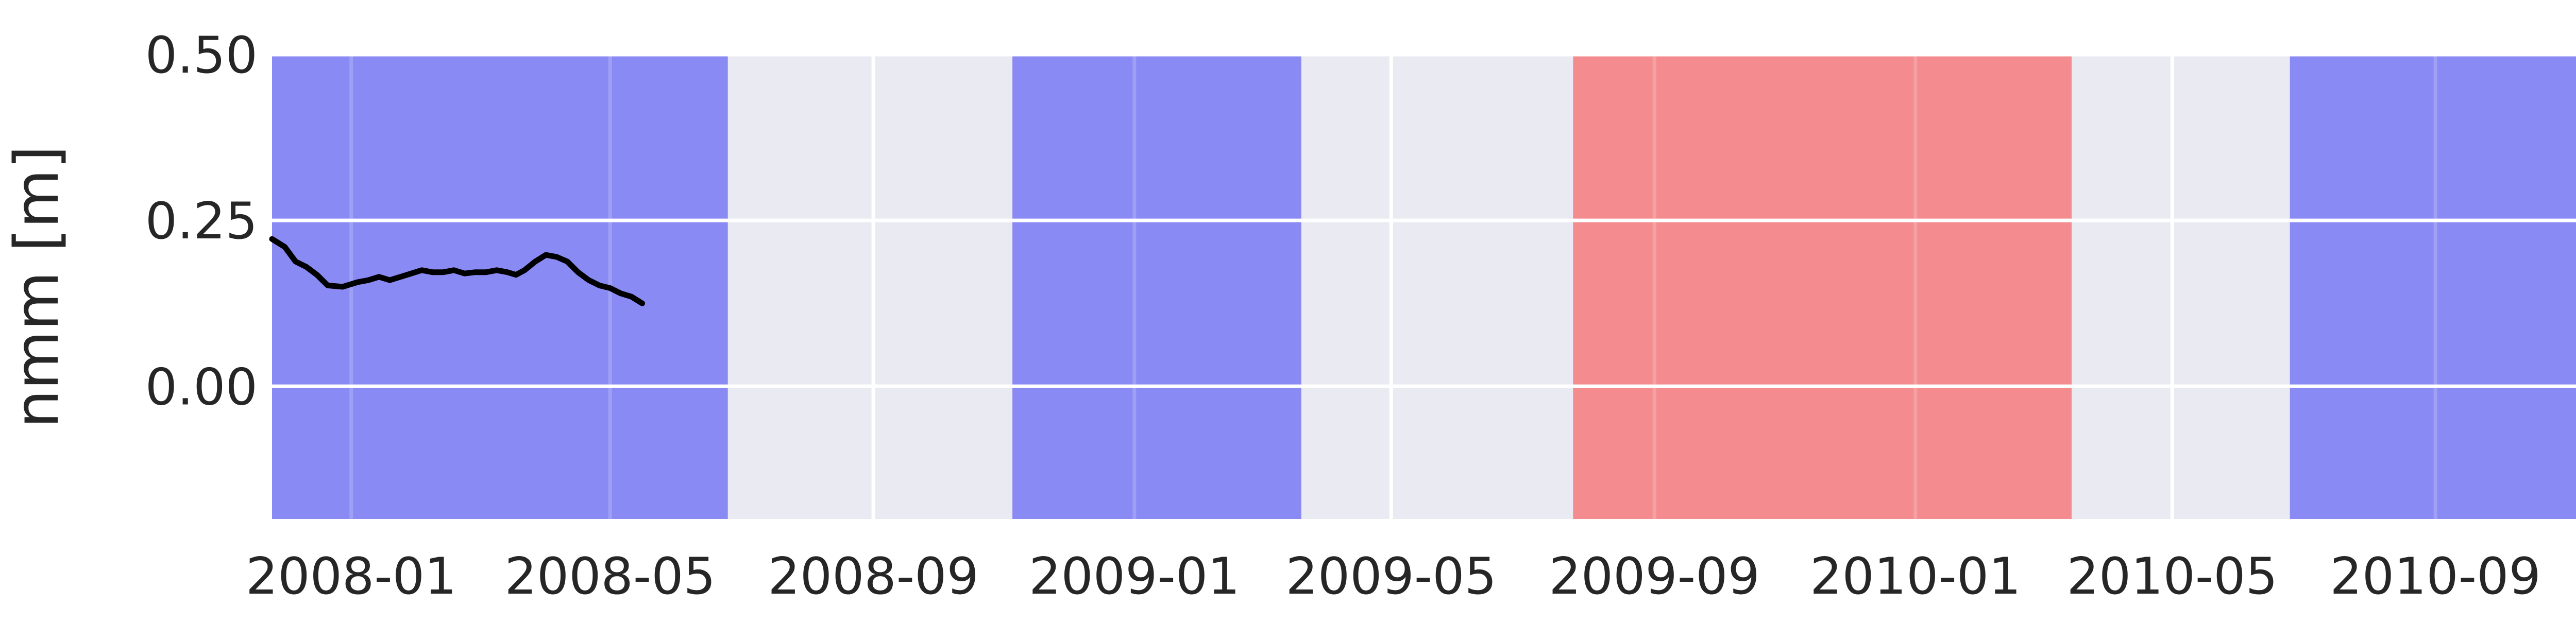 The height and width of the screenshot is (641, 2576). Describe the element at coordinates (201, 387) in the screenshot. I see `y-tick-label-0: 0.00` at that location.